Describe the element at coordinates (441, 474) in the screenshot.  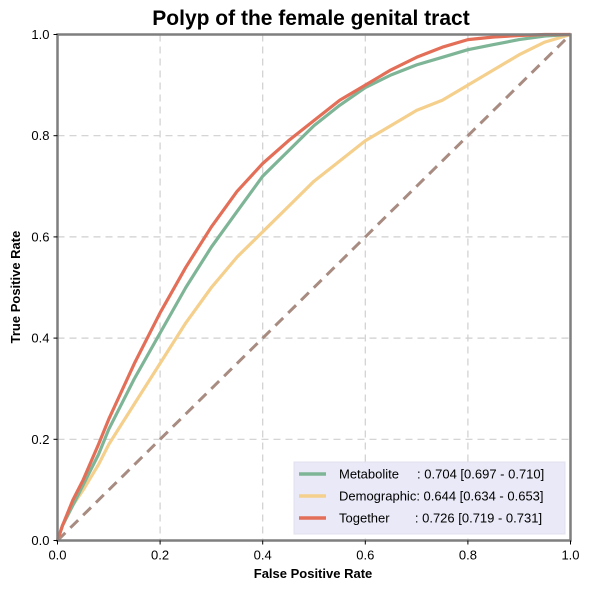
I see `legend-label-metabolite: Metabolite : 0.704 [0.697 - 0.710]` at that location.